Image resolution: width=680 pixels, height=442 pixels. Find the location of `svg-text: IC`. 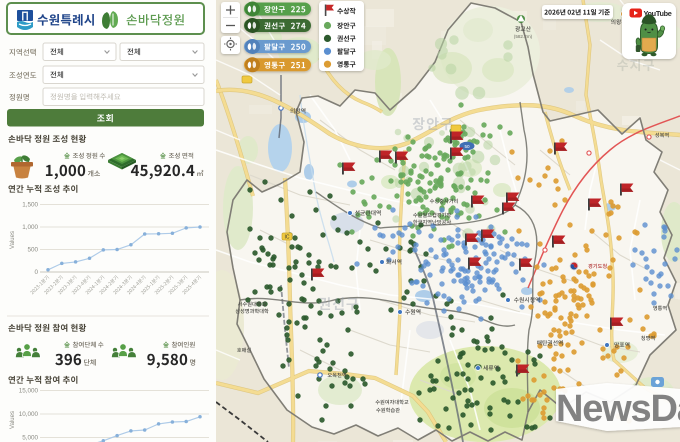

svg-text: IC is located at coordinates (287, 238).